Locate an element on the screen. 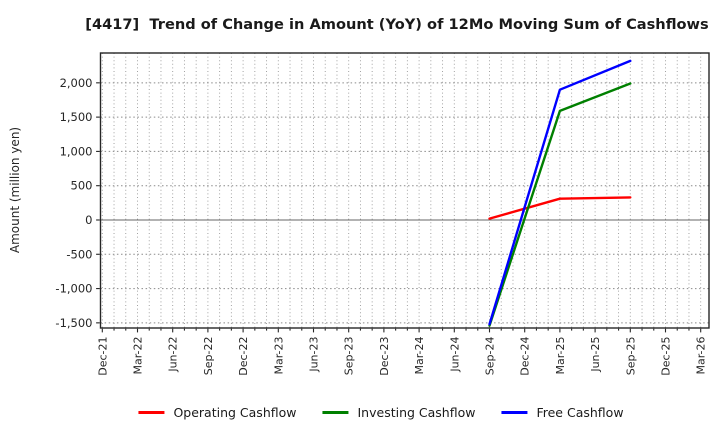 This screenshot has height=440, width=720. x-tick-label: Jun-24 is located at coordinates (454, 355).